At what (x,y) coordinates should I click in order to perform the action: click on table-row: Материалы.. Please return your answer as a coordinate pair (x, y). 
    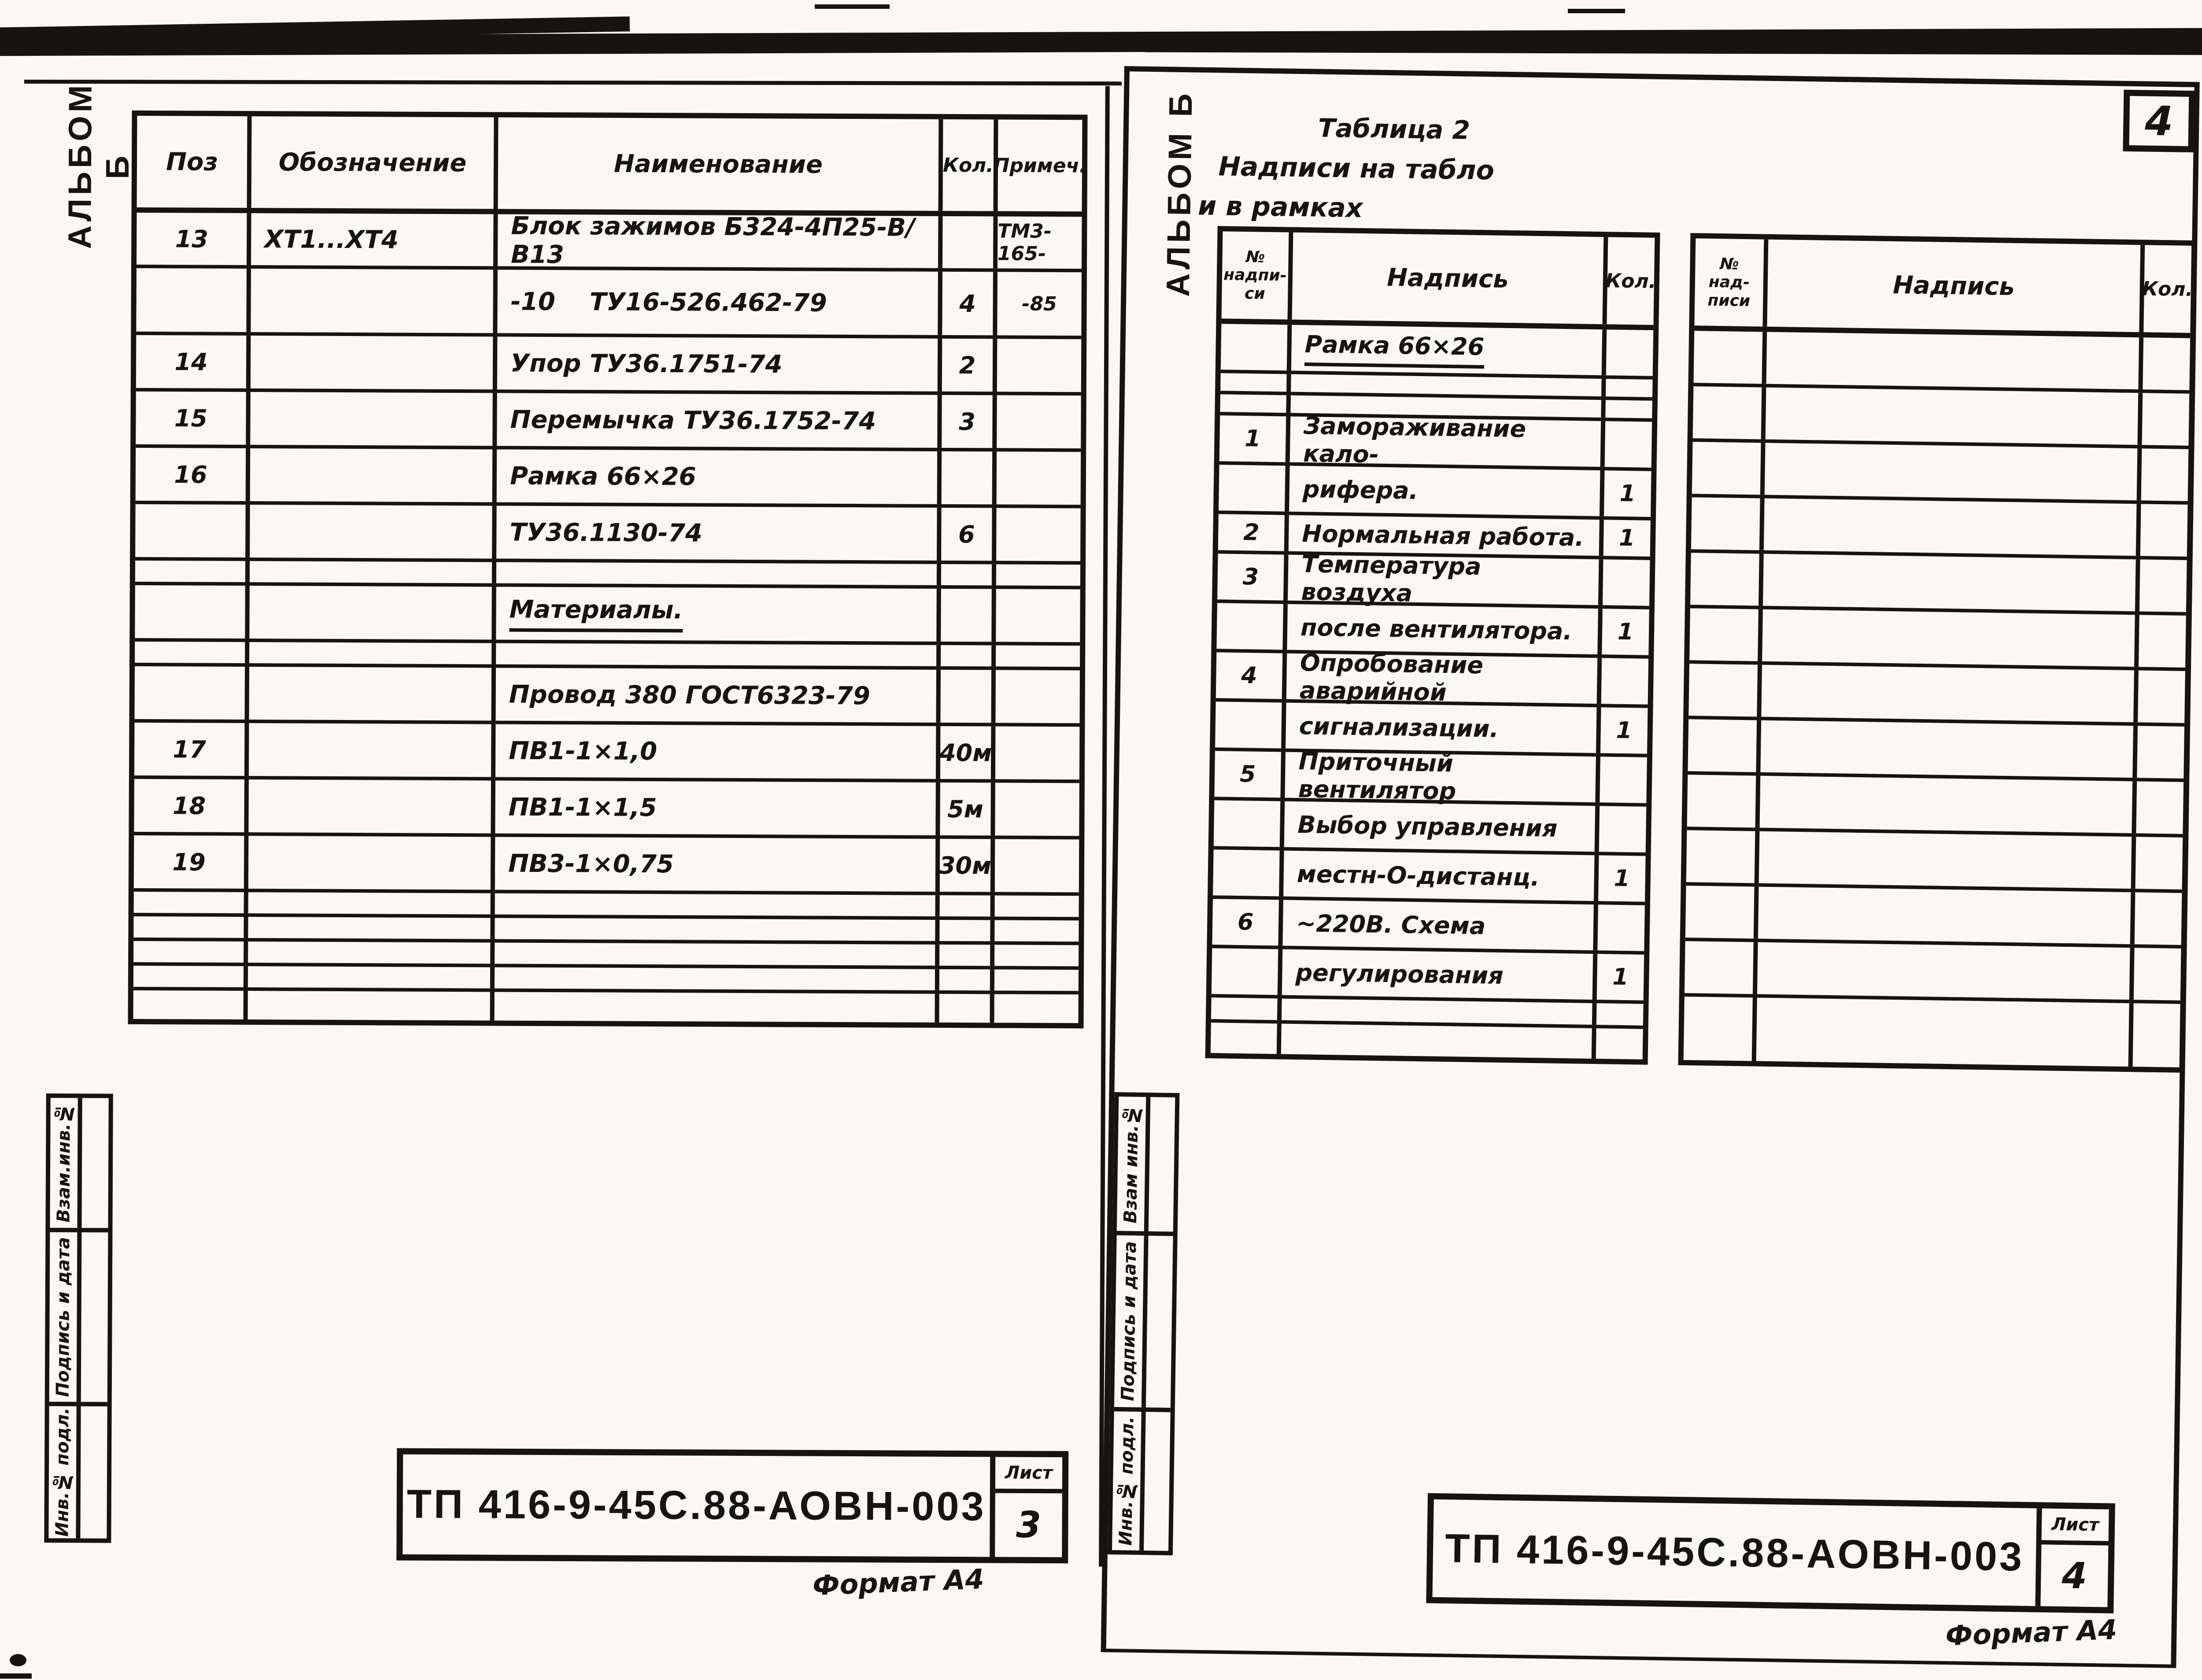
    Looking at the image, I should click on (608, 616).